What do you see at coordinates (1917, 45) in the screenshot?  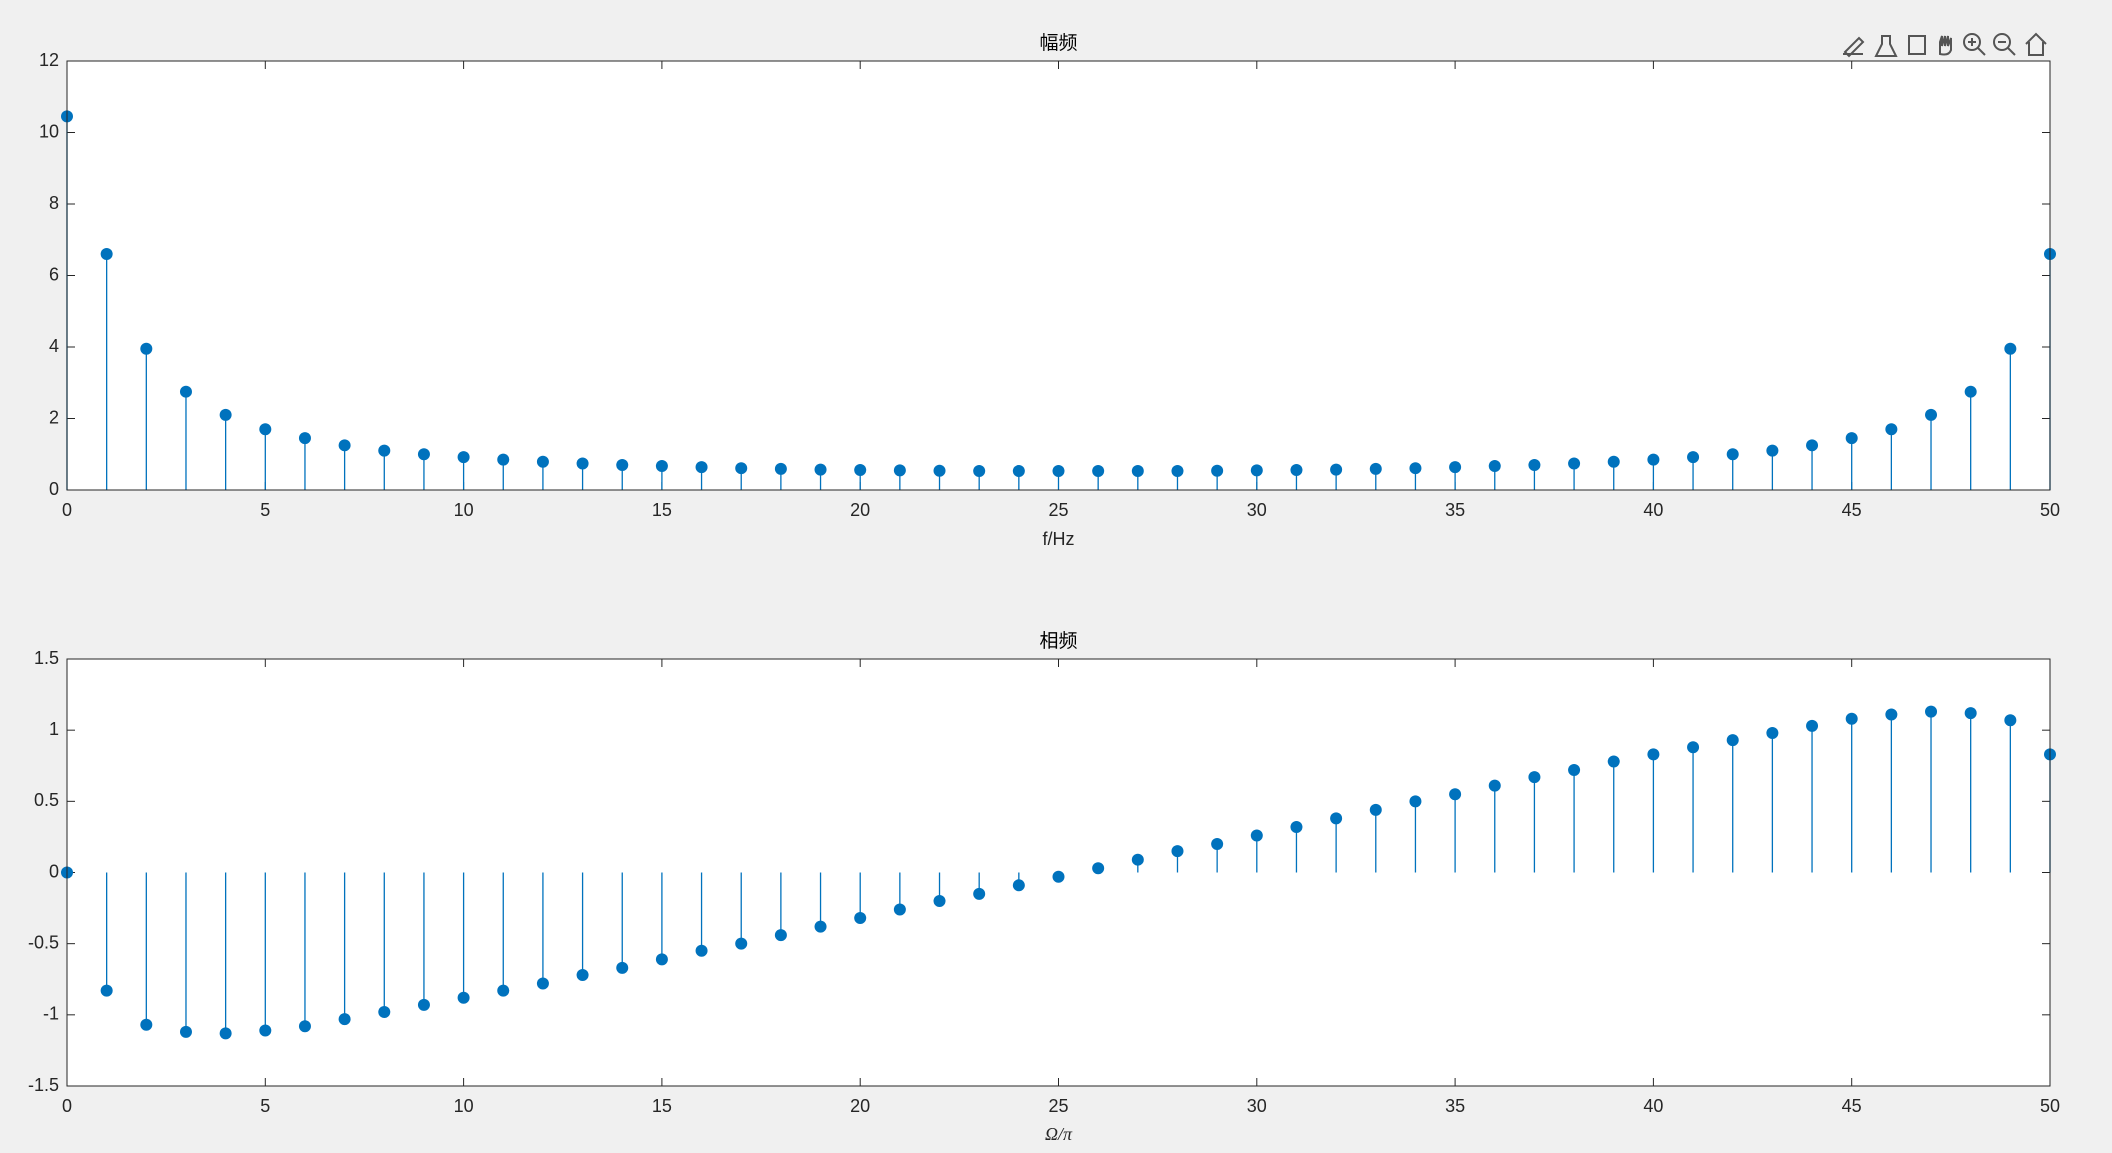 I see `legend-icon` at bounding box center [1917, 45].